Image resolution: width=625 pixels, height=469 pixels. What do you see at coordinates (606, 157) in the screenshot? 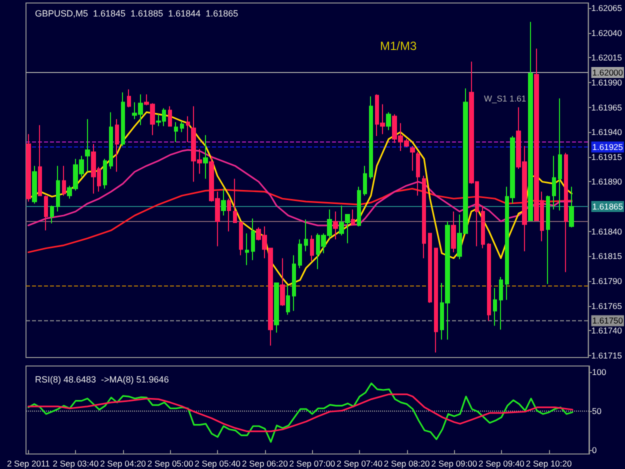
I see `y-tick-label: 1.61915` at bounding box center [606, 157].